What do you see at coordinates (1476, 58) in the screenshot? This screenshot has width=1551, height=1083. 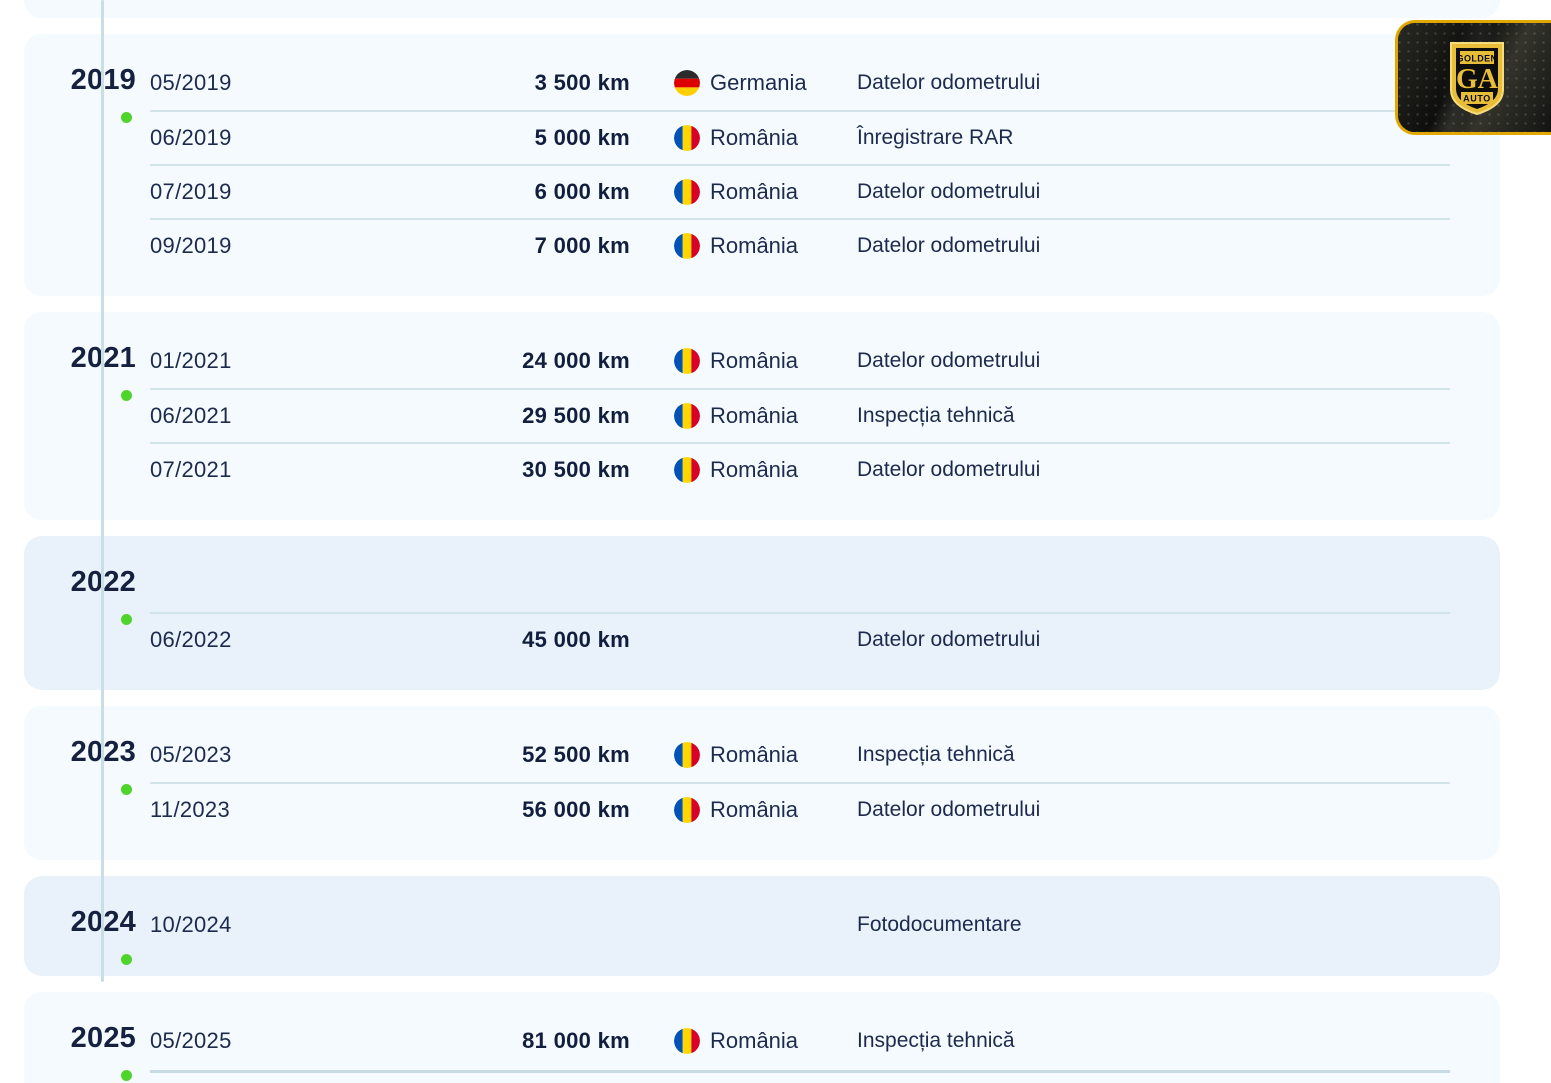 I see `crest-top-text: GOLDEN` at bounding box center [1476, 58].